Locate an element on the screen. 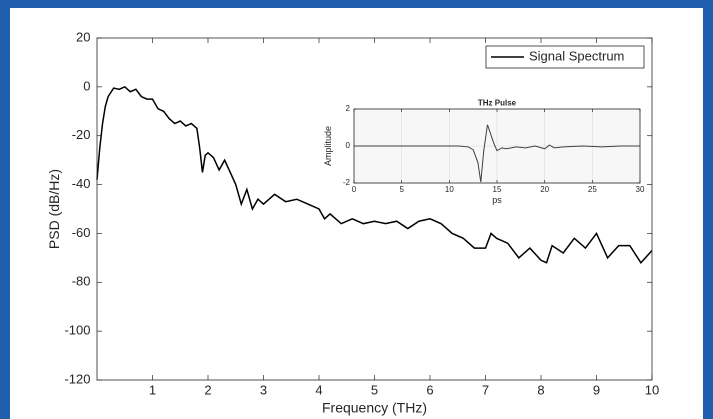 The width and height of the screenshot is (713, 419). y-tick-label: 2 is located at coordinates (348, 108).